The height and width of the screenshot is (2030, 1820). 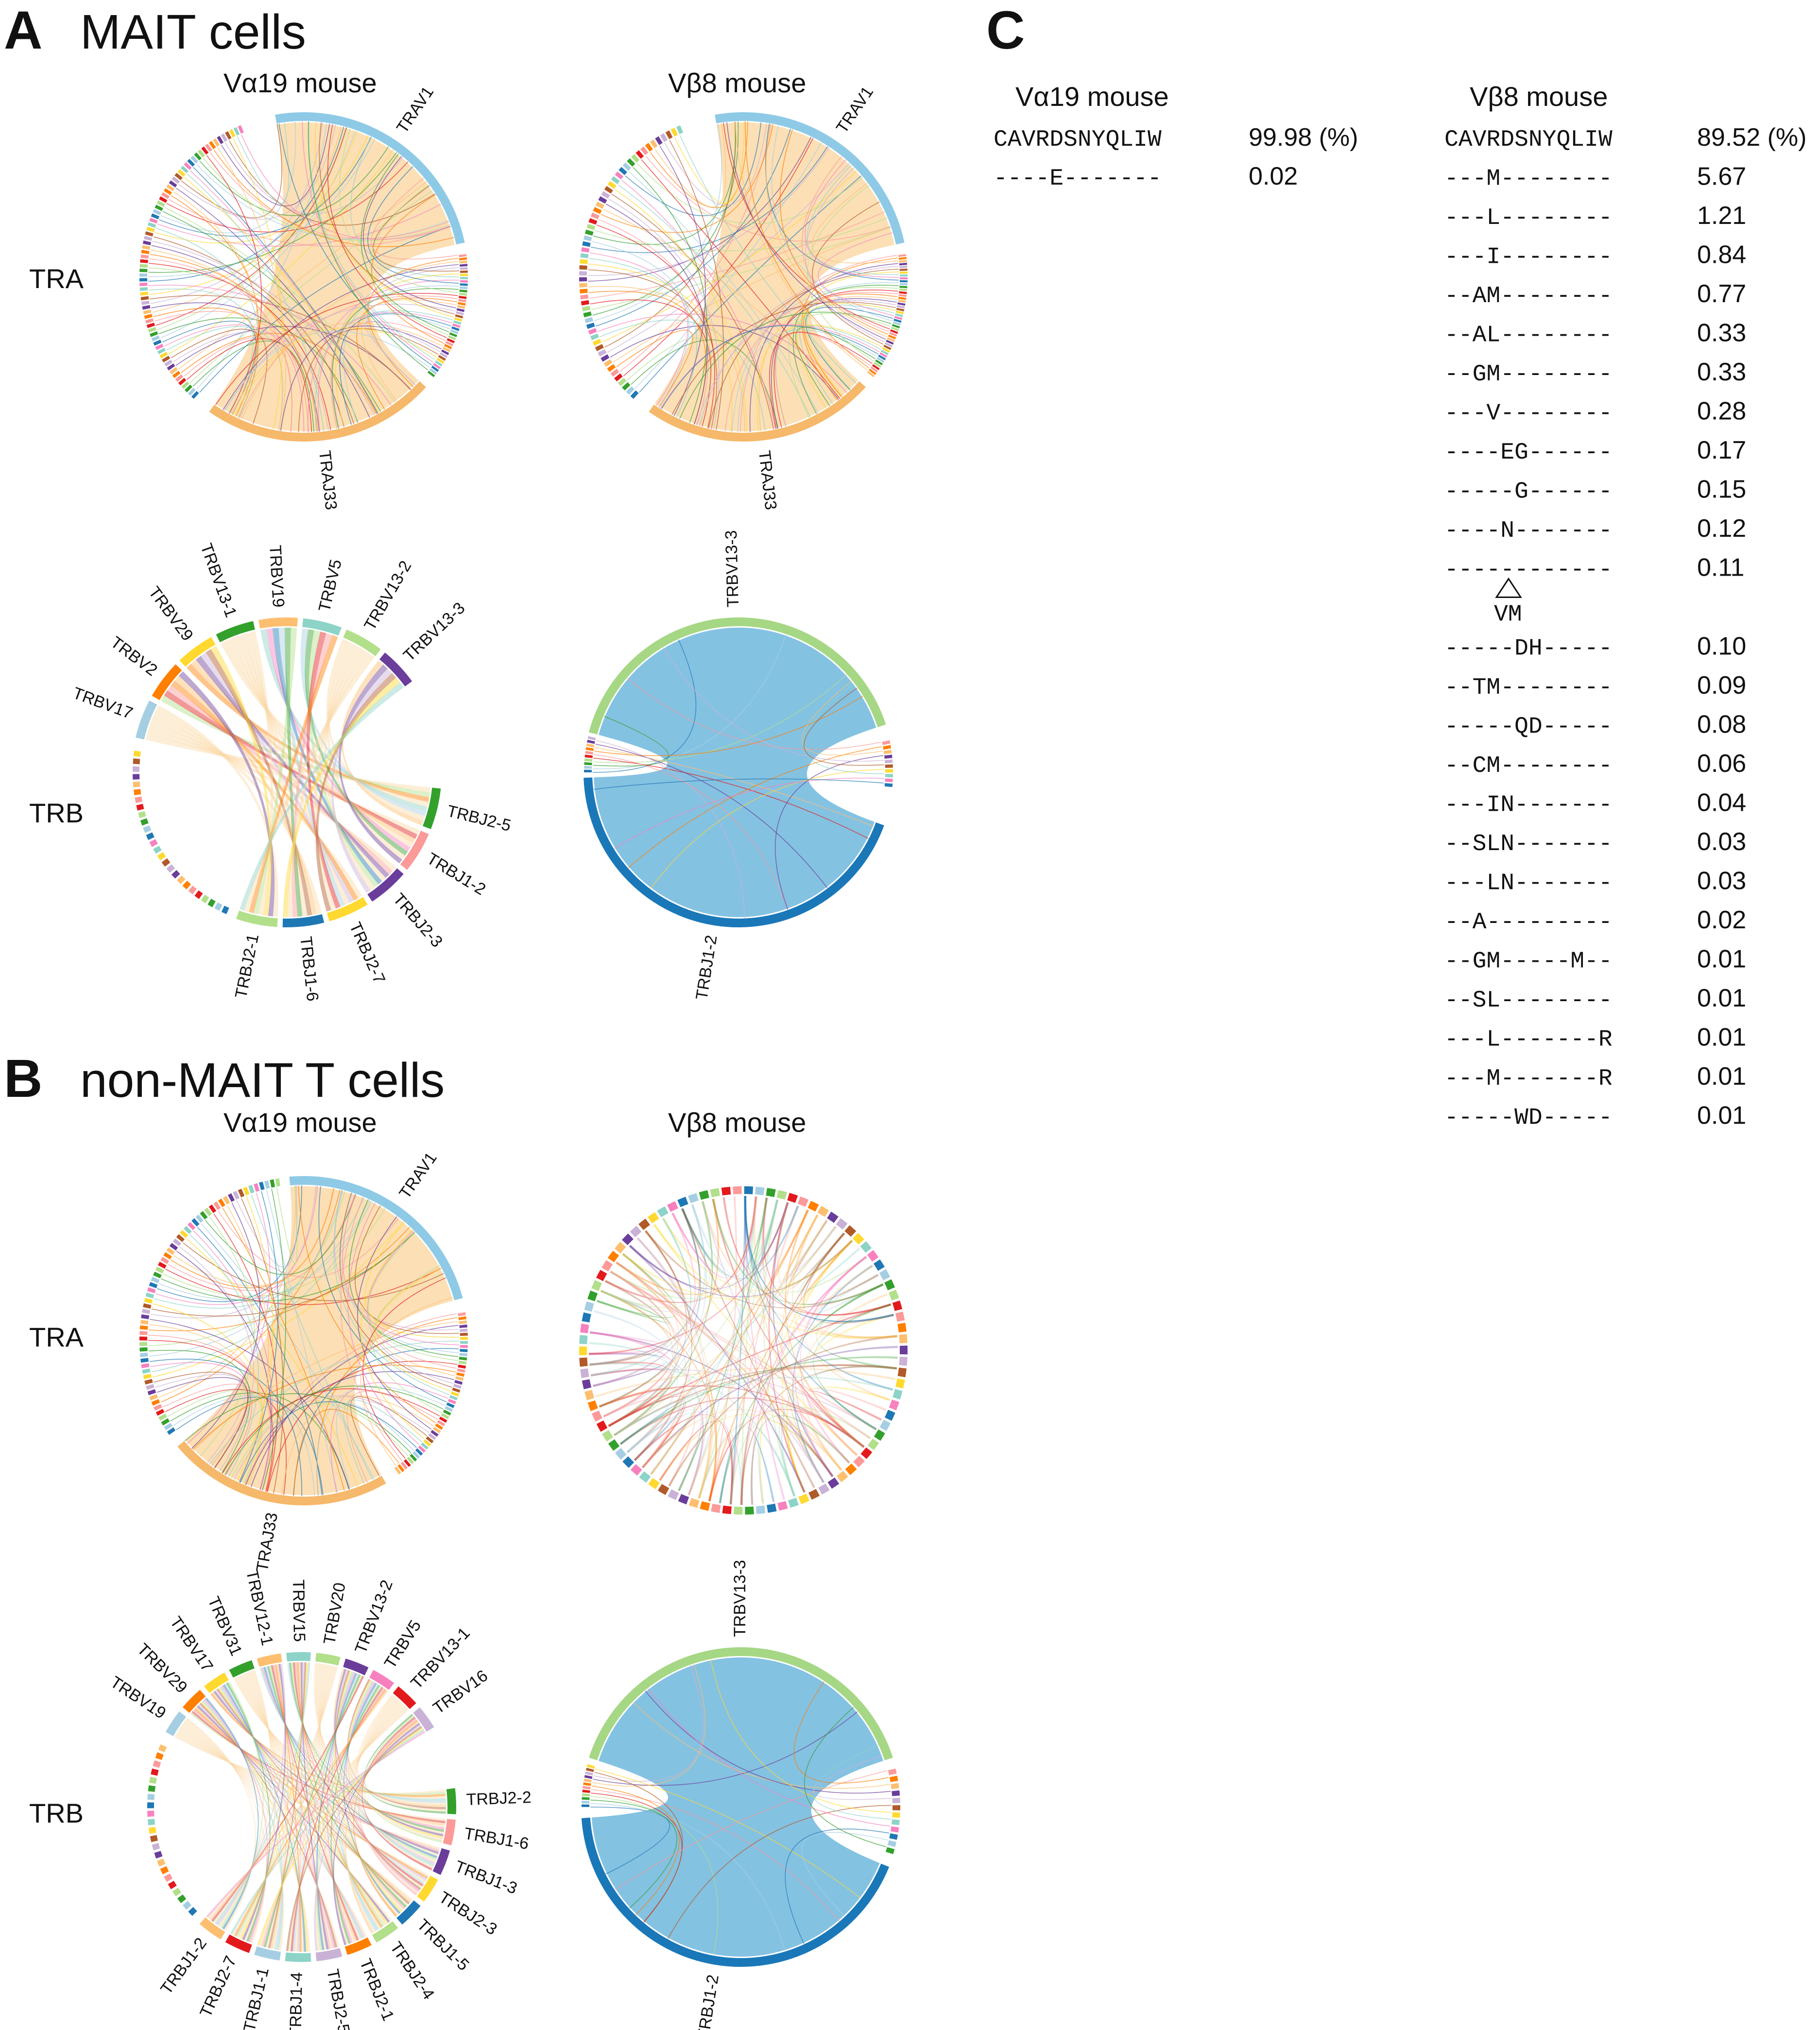 I want to click on cdr3-sequence: --TM--------, so click(x=1528, y=688).